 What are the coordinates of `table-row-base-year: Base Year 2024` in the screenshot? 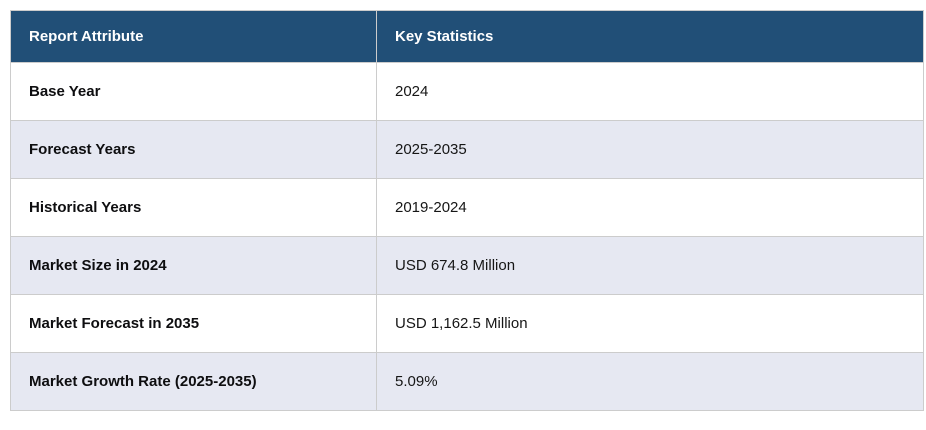 It's located at (467, 91).